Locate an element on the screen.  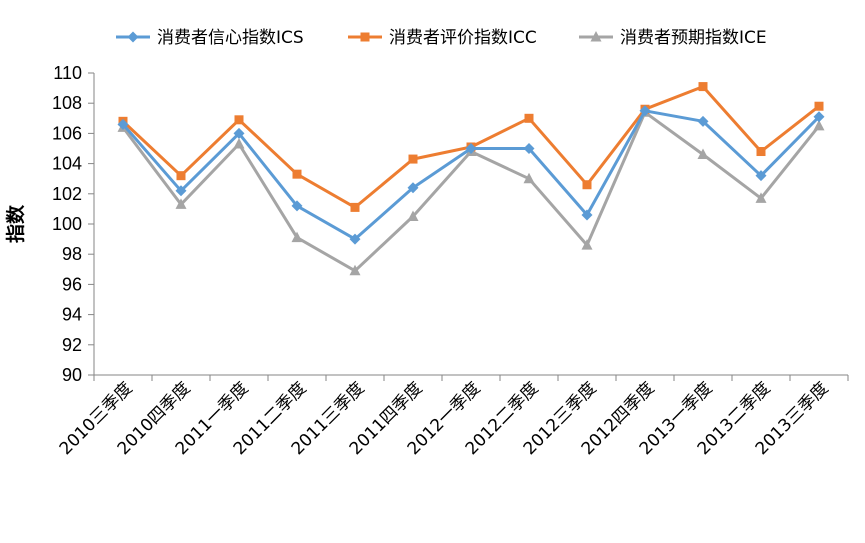
y-tick-label: 98 is located at coordinates (72, 254).